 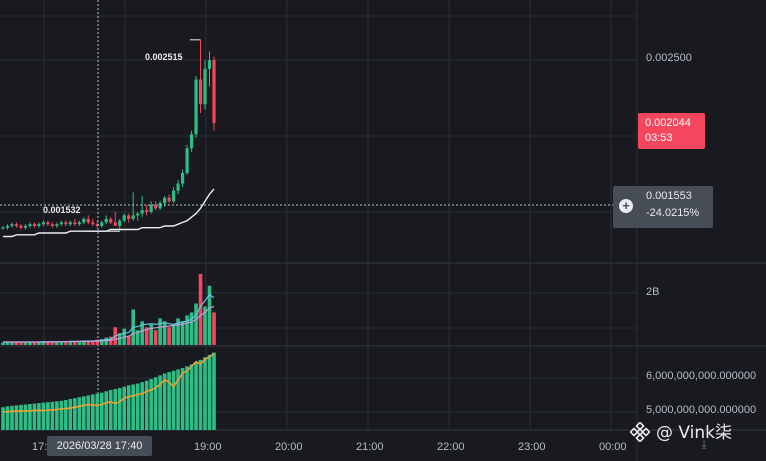 I want to click on price-tick-label: 0.002500, so click(x=669, y=58).